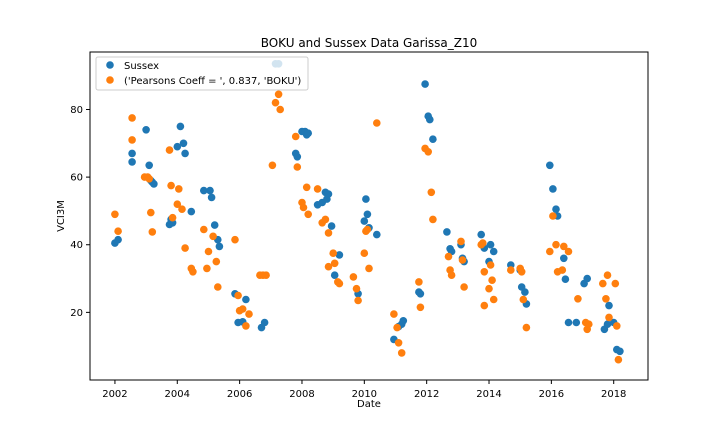  I want to click on x-tick-label: 2008, so click(301, 394).